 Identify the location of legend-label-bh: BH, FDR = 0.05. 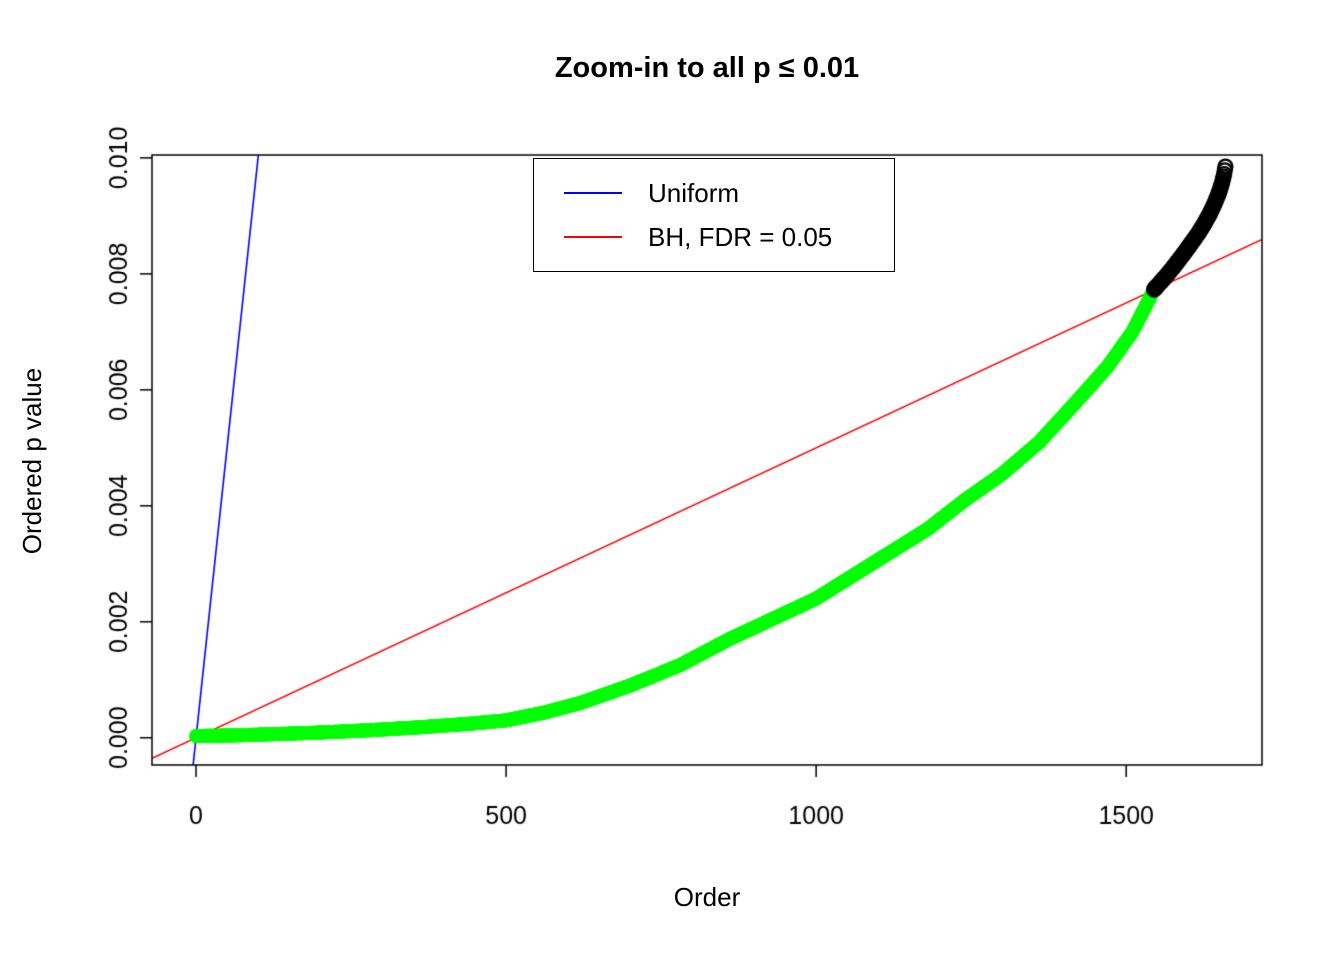
(740, 236).